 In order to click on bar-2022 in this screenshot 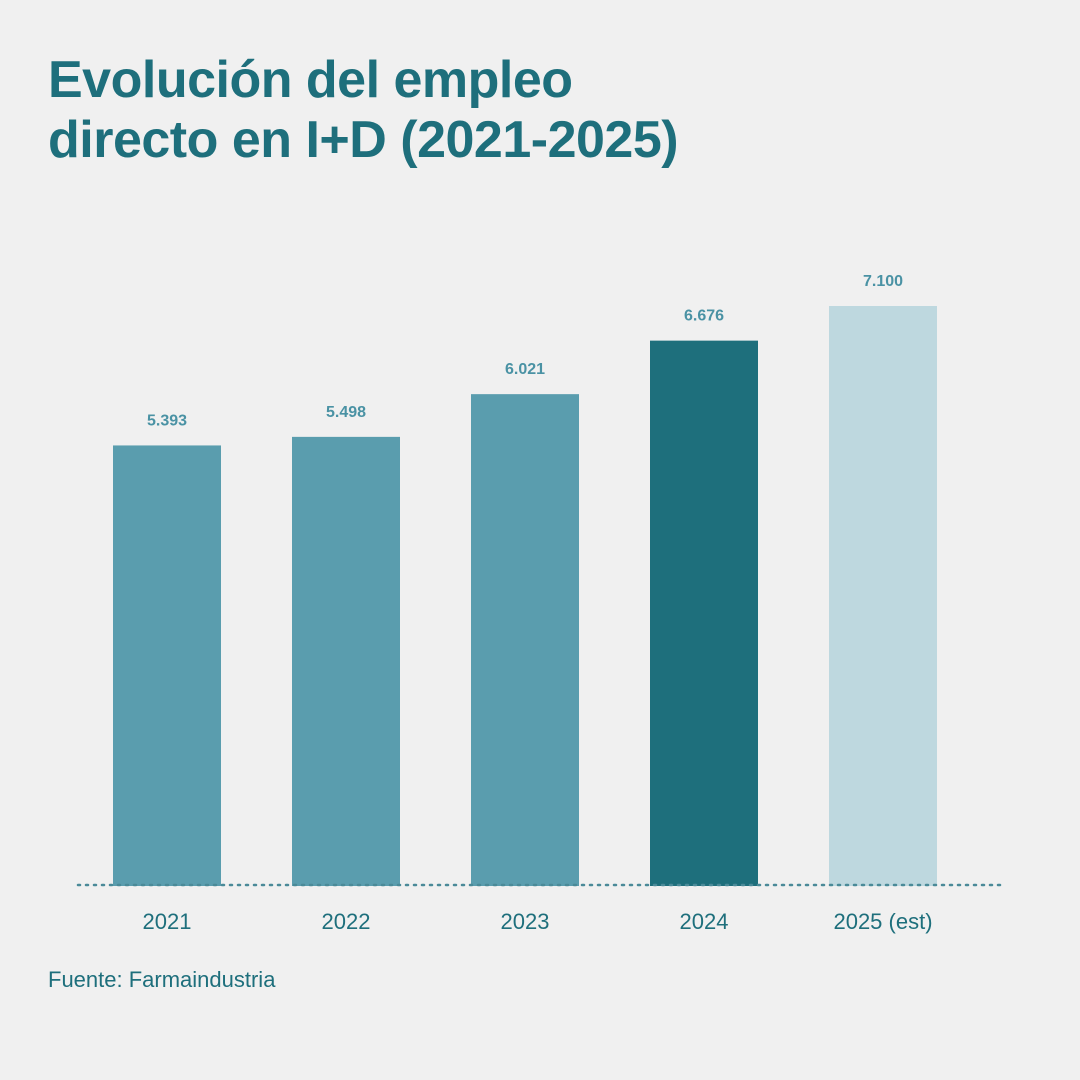, I will do `click(346, 661)`.